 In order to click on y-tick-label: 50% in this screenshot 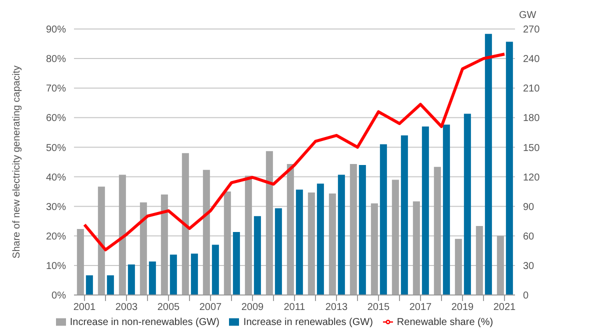, I will do `click(56, 148)`.